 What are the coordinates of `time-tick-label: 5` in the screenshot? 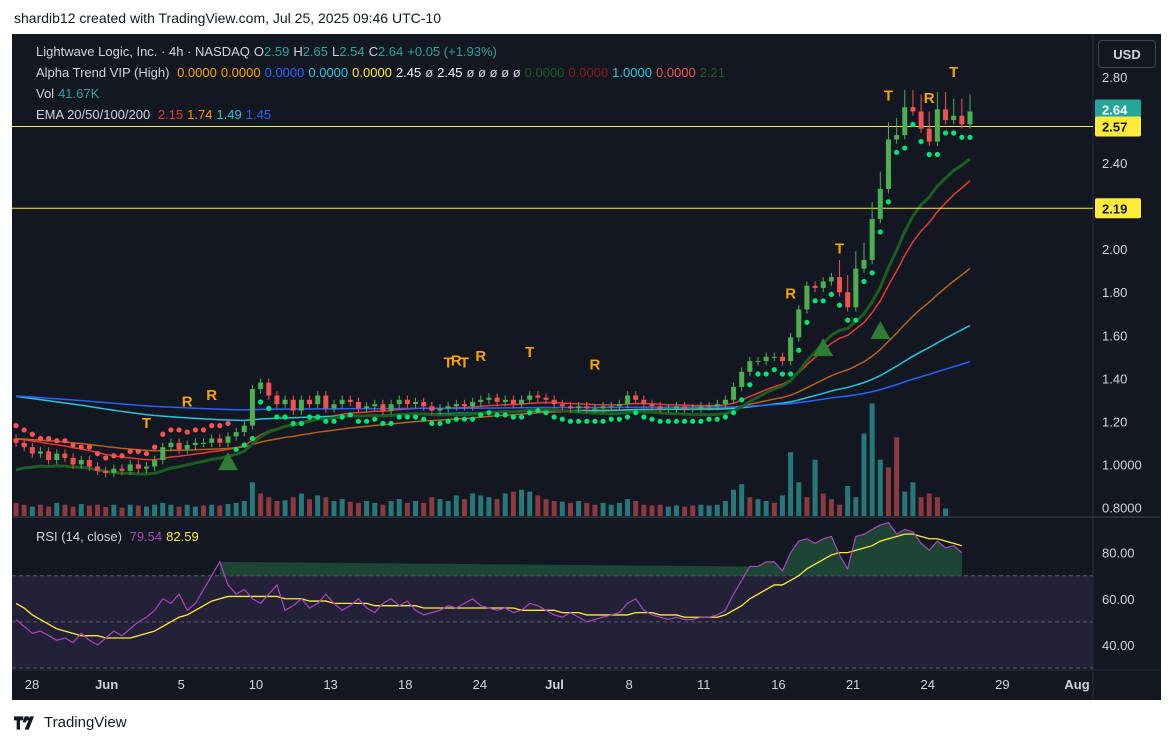 It's located at (181, 684).